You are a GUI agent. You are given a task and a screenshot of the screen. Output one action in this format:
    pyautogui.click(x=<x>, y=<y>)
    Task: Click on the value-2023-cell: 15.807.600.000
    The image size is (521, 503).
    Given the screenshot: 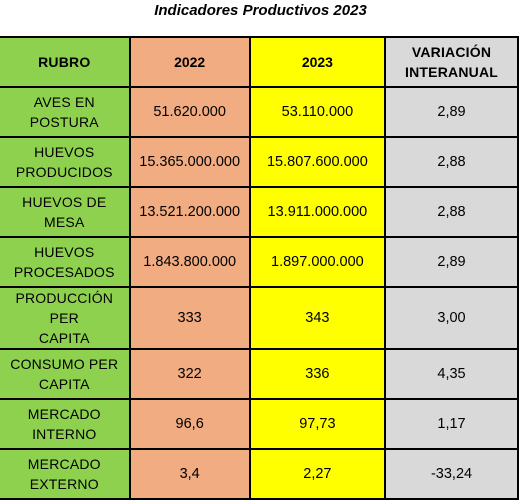 What is the action you would take?
    pyautogui.click(x=317, y=162)
    